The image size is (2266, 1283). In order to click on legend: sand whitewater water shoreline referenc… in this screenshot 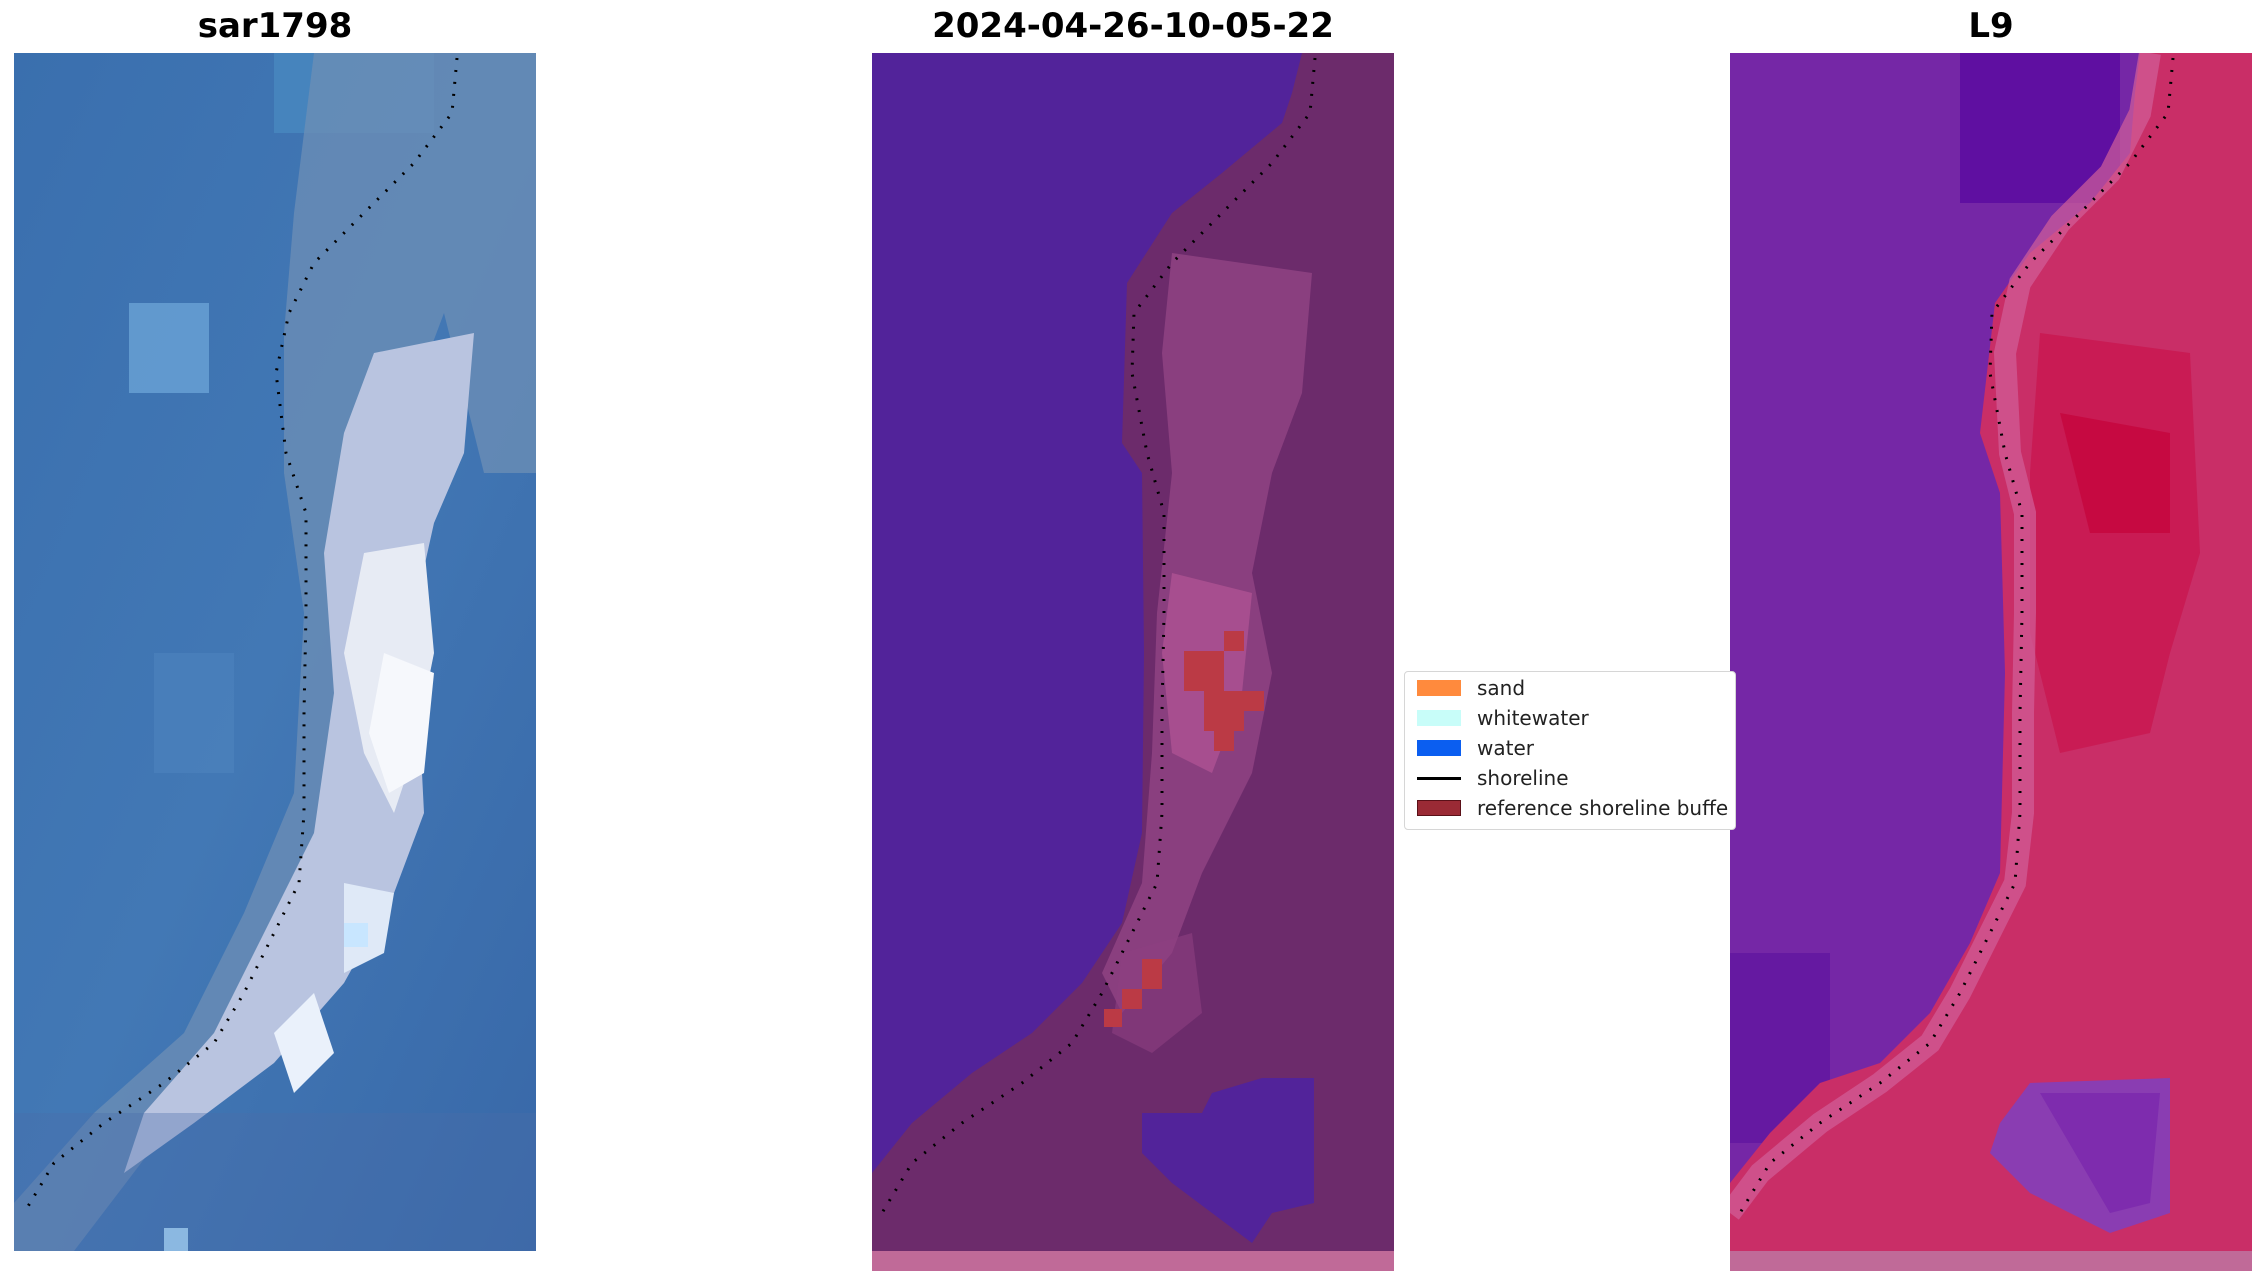, I will do `click(1570, 750)`.